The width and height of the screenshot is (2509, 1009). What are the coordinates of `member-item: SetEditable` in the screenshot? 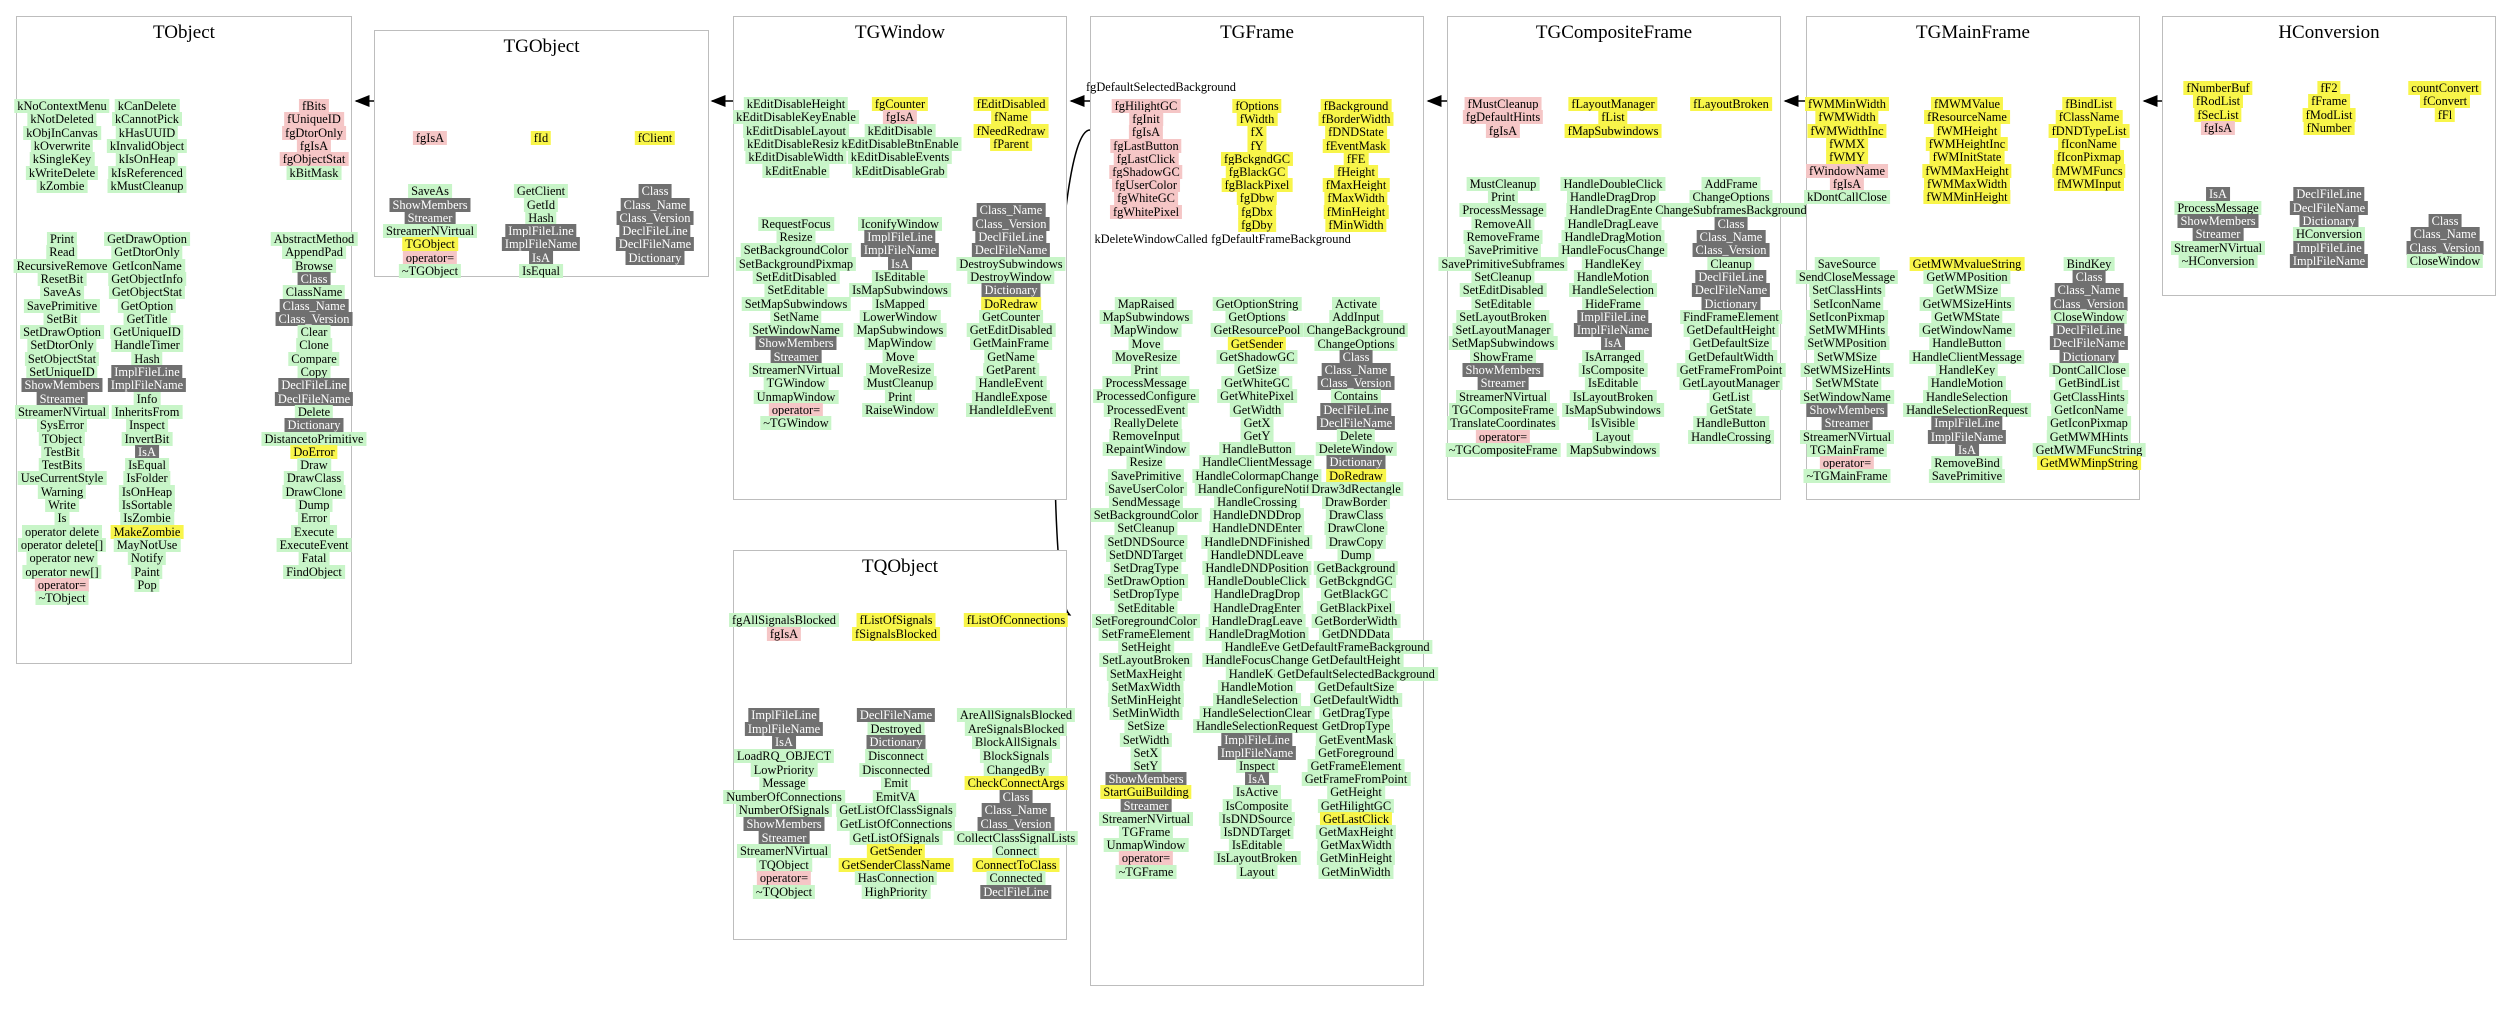 It's located at (796, 290).